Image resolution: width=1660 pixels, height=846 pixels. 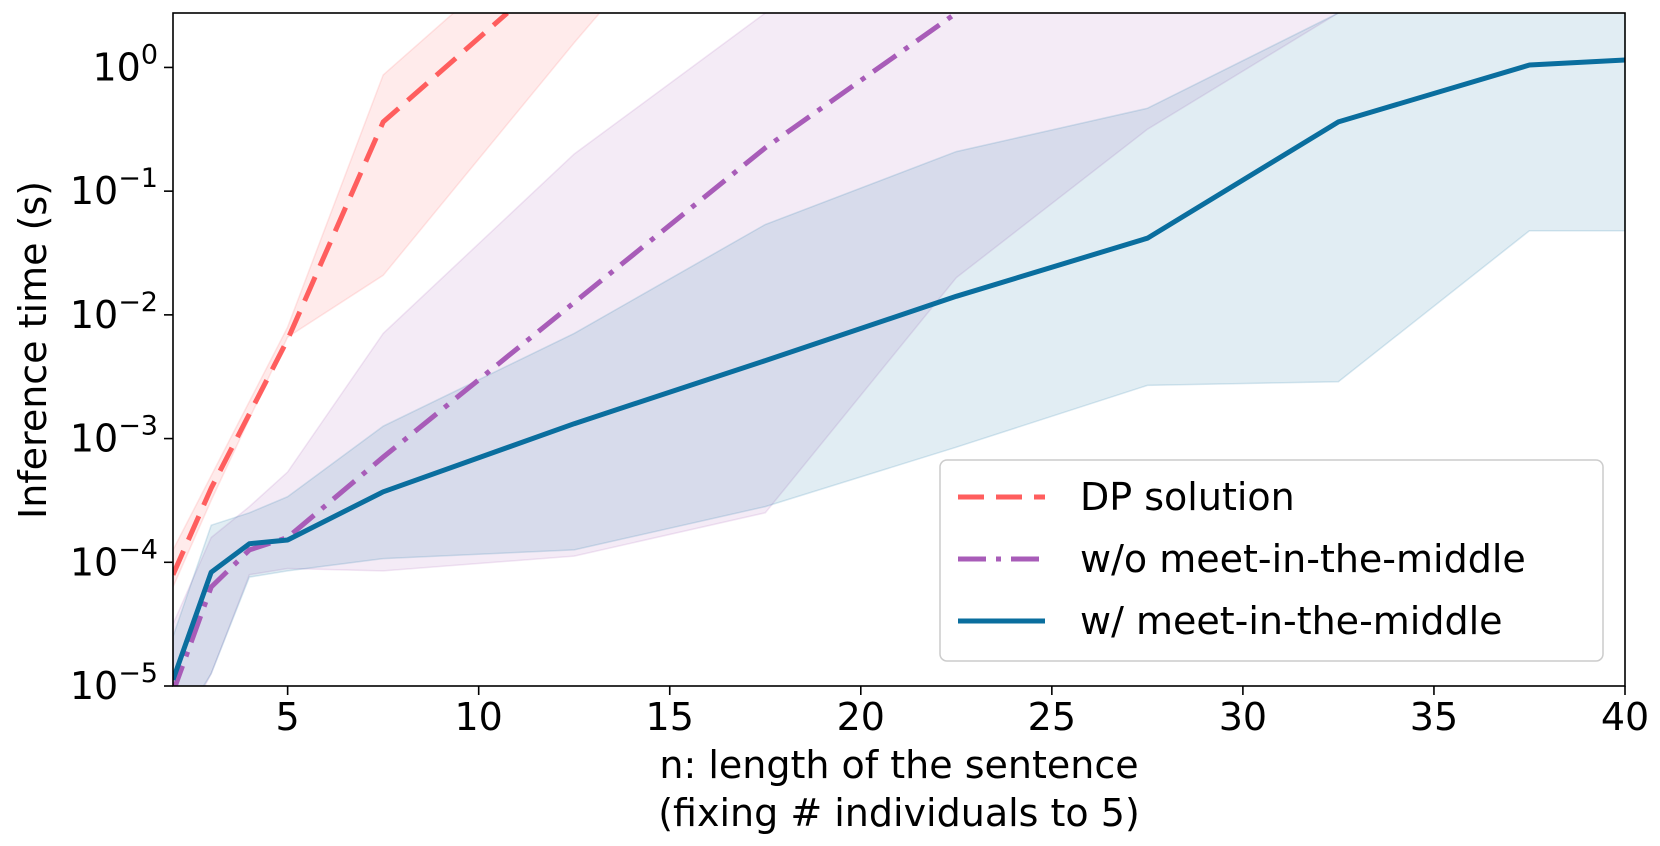 What do you see at coordinates (861, 717) in the screenshot?
I see `x-tick-label-20: 20` at bounding box center [861, 717].